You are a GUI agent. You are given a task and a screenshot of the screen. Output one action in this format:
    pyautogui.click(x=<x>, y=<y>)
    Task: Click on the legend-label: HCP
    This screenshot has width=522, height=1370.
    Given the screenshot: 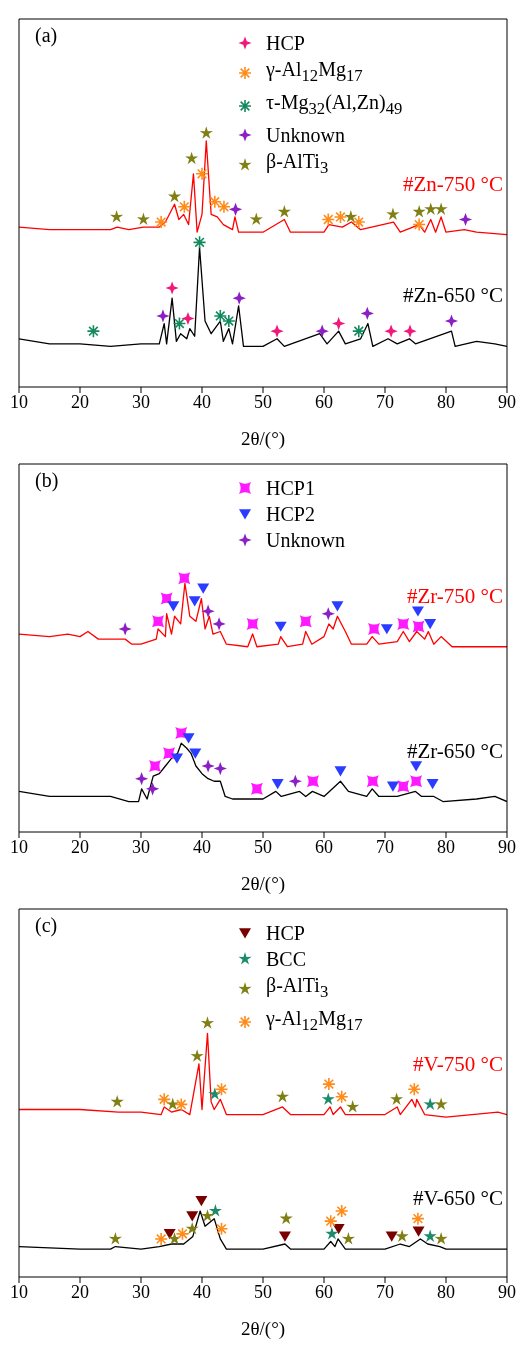 What is the action you would take?
    pyautogui.click(x=285, y=933)
    